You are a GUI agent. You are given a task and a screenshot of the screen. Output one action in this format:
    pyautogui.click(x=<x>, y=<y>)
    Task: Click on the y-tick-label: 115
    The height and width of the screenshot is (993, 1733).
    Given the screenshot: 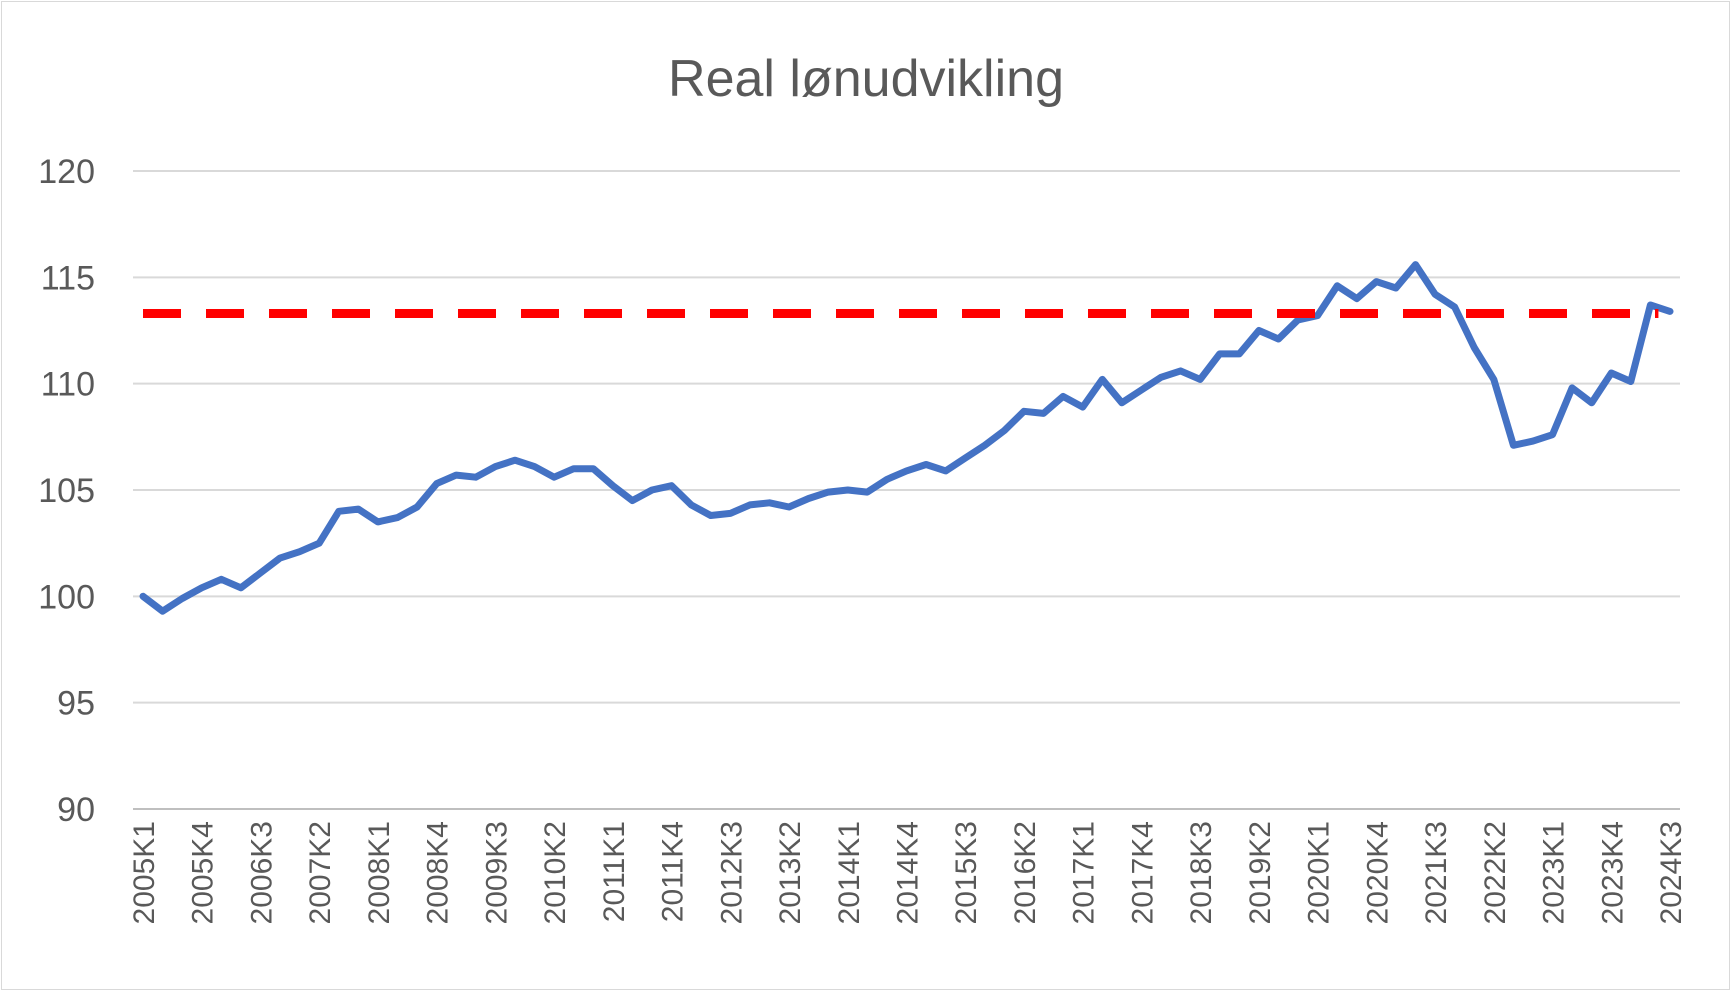 What is the action you would take?
    pyautogui.click(x=68, y=278)
    